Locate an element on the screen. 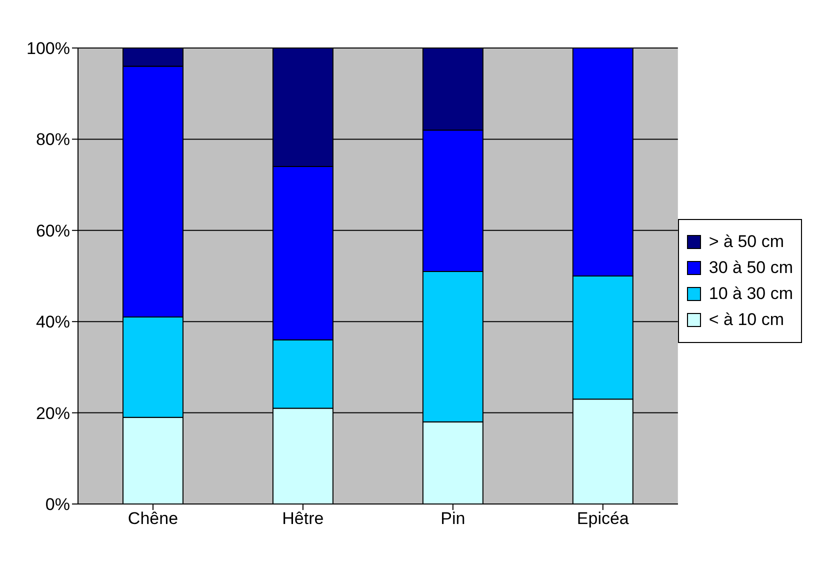 This screenshot has width=820, height=562. x-tick-label: Pin is located at coordinates (453, 518).